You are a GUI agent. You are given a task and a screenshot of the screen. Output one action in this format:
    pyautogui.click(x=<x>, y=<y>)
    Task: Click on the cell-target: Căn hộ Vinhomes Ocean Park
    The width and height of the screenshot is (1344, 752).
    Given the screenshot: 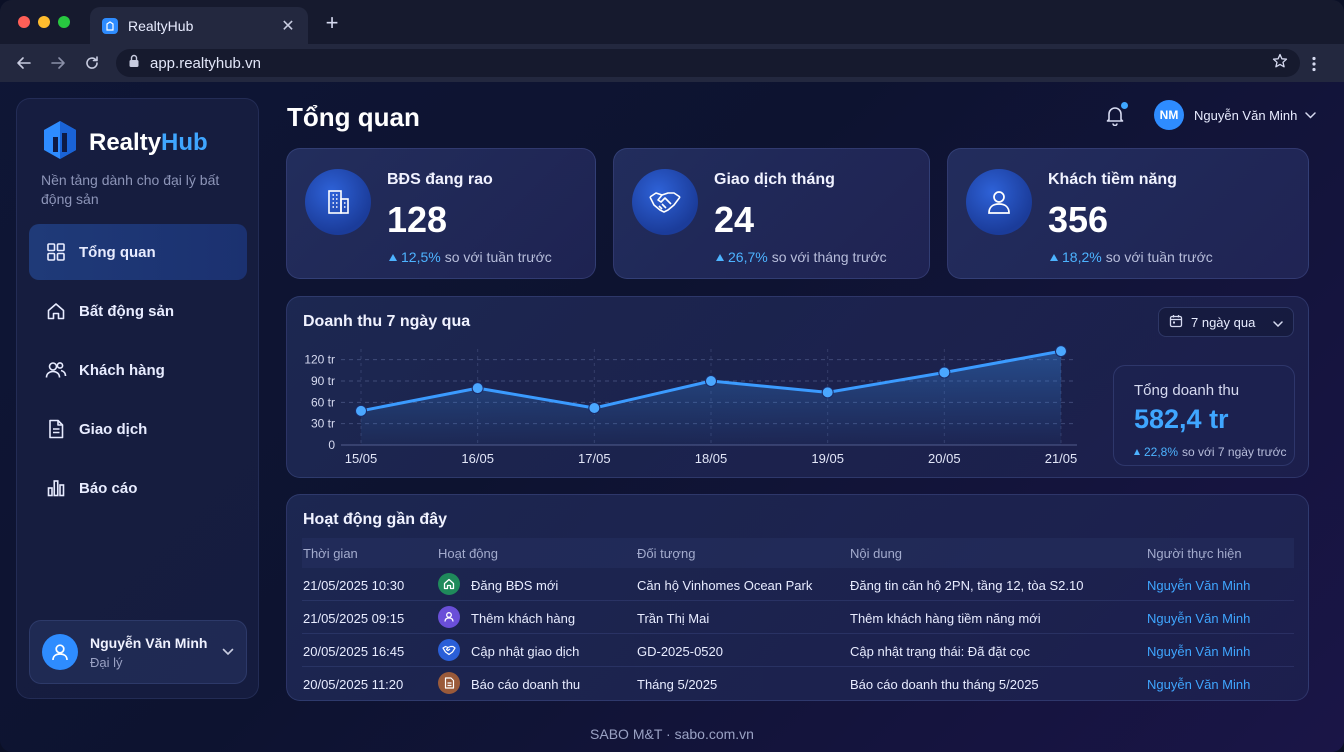 What is the action you would take?
    pyautogui.click(x=725, y=585)
    